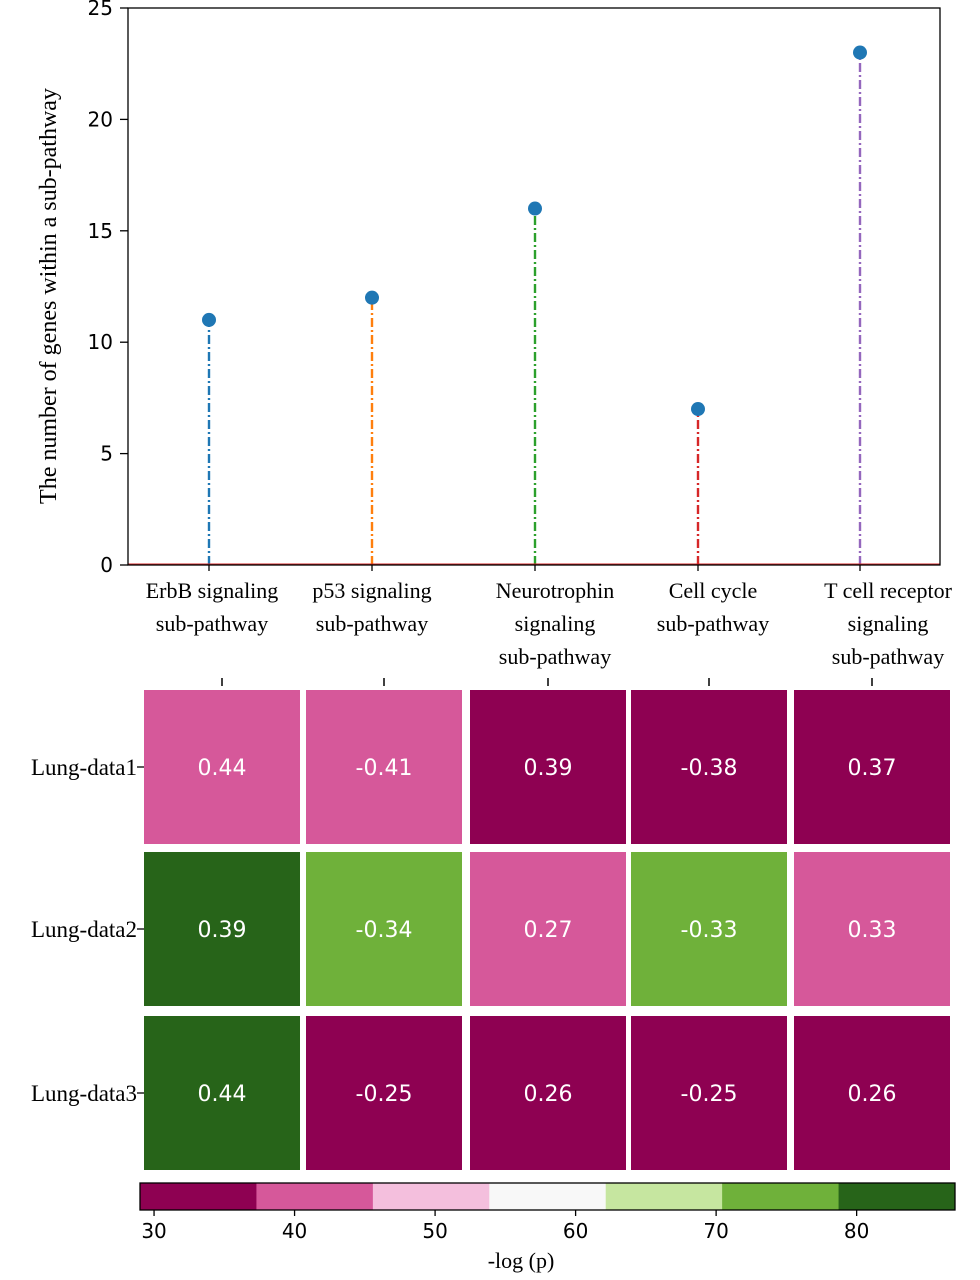 The width and height of the screenshot is (980, 1280). I want to click on x-tick-label: p53 signaling, so click(371, 590).